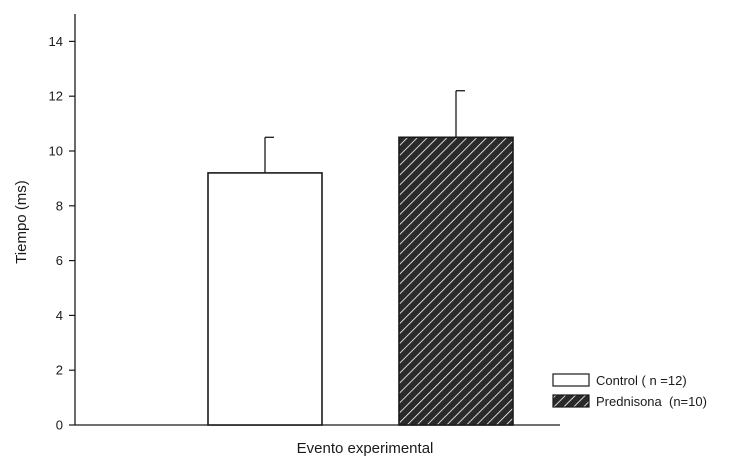 The image size is (736, 462). What do you see at coordinates (365, 448) in the screenshot?
I see `x-axis-label: Evento experimental` at bounding box center [365, 448].